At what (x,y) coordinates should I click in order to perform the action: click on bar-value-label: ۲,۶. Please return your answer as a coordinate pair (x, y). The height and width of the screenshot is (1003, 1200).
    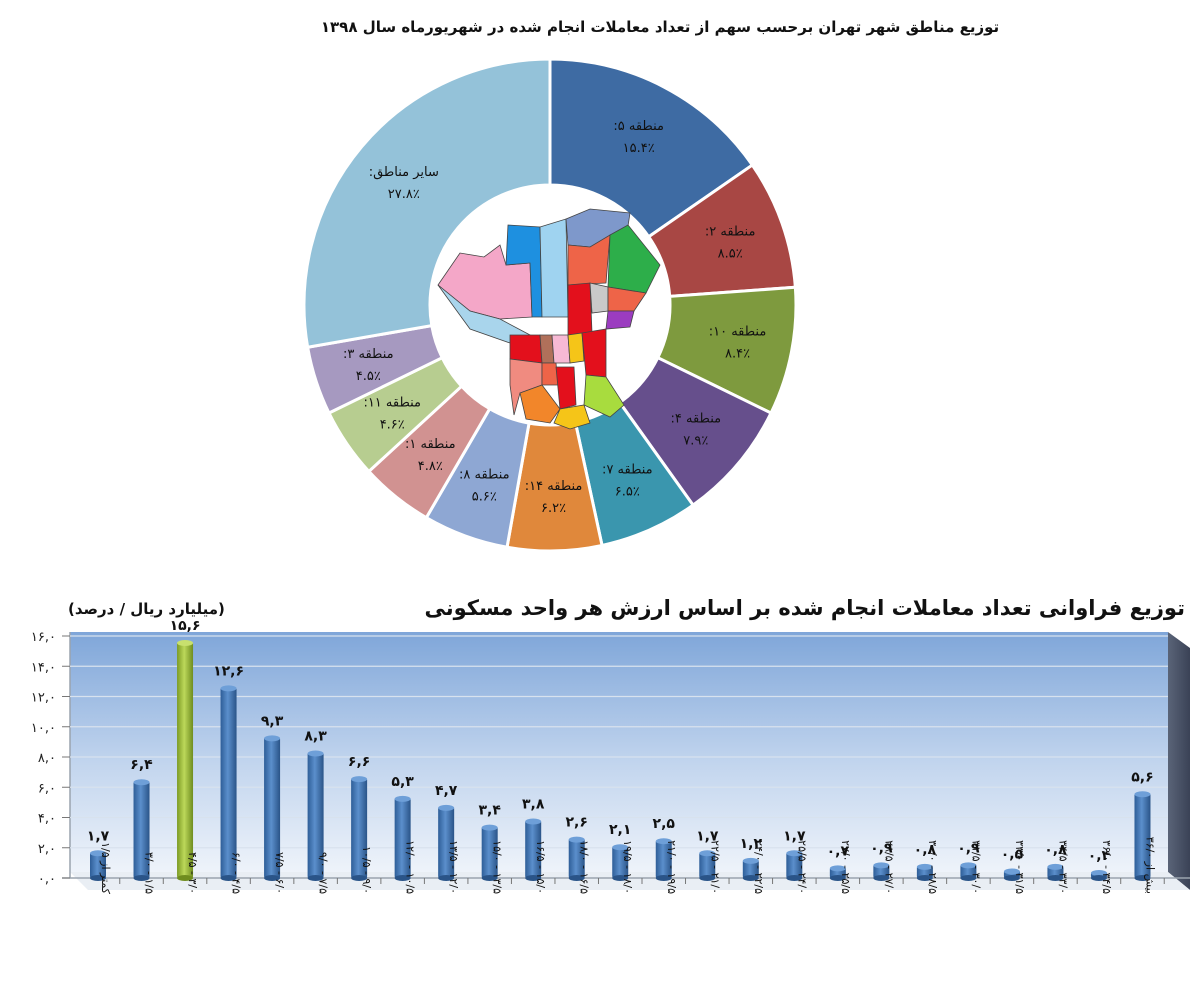
    Looking at the image, I should click on (577, 823).